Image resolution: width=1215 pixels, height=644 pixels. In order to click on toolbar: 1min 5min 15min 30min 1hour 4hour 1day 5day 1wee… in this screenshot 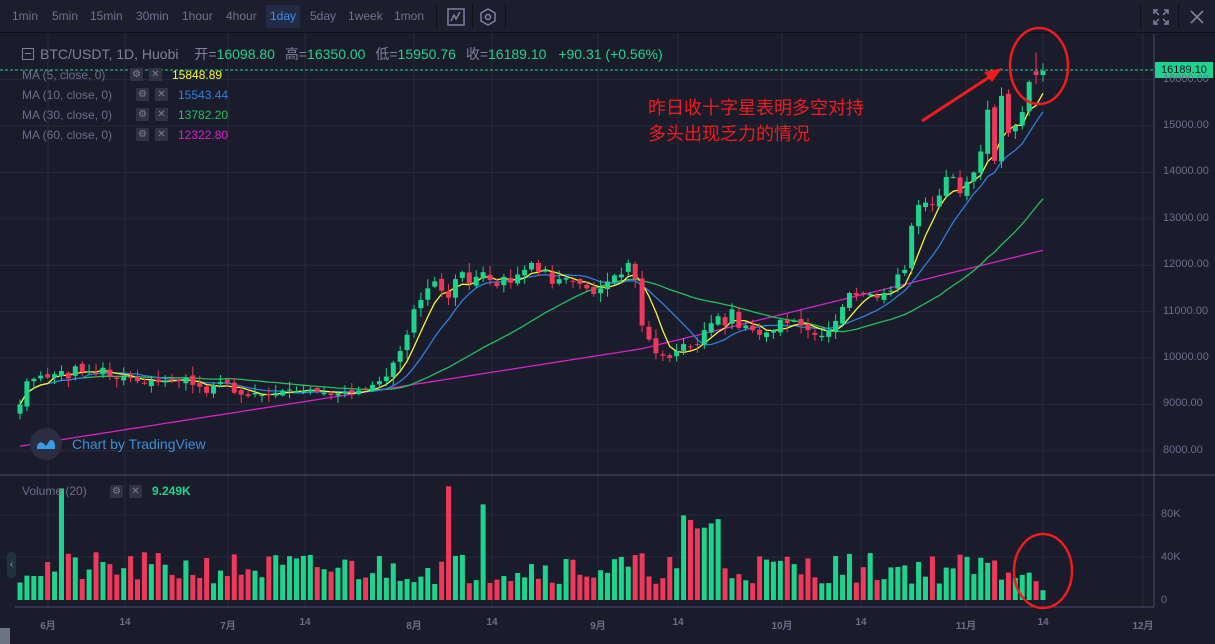, I will do `click(607, 16)`.